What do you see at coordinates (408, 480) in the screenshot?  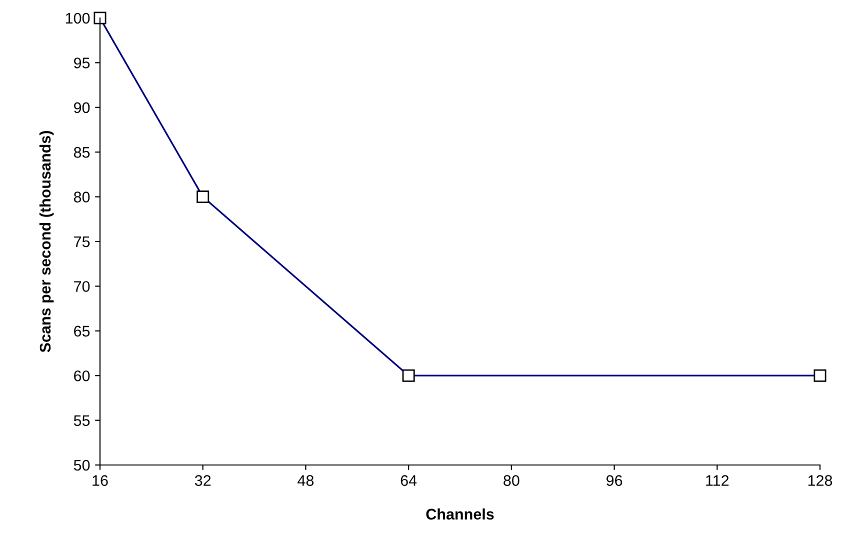 I see `x-tick-label: 64` at bounding box center [408, 480].